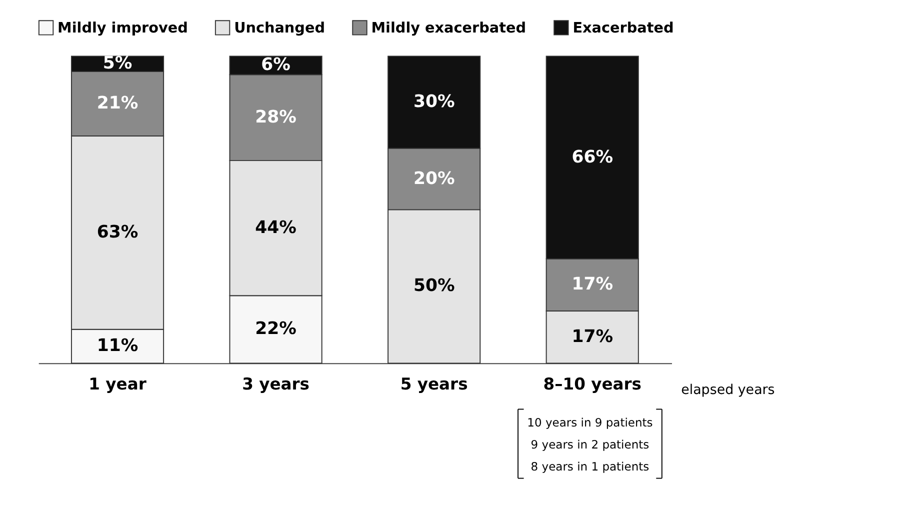 The height and width of the screenshot is (524, 919). I want to click on x-tick-label: 5 years, so click(434, 384).